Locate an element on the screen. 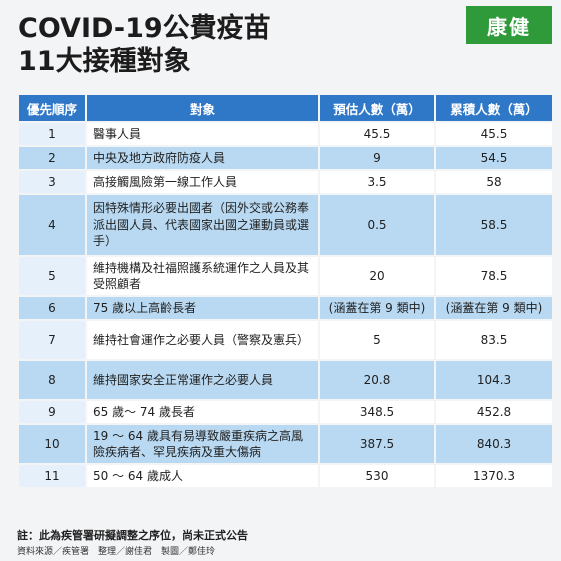 Image resolution: width=561 pixels, height=561 pixels. estimate-cell: 5 is located at coordinates (378, 341).